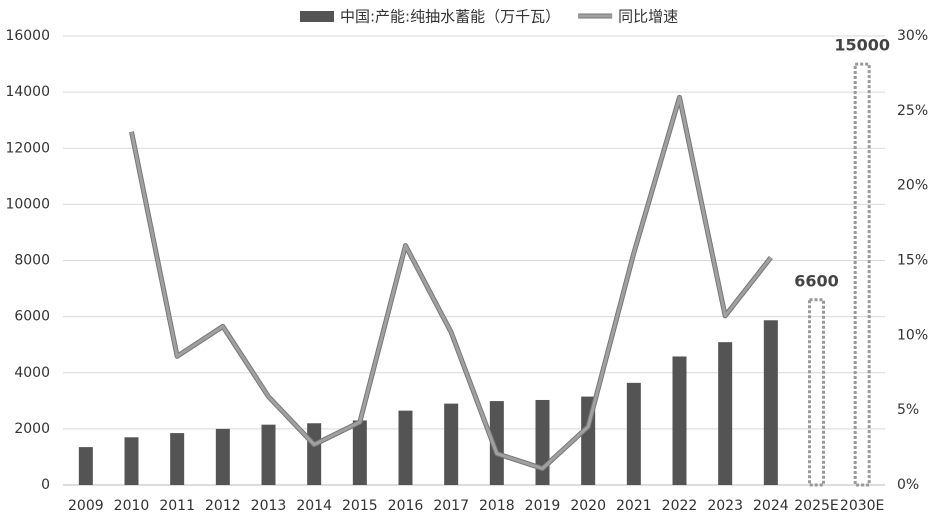 The width and height of the screenshot is (932, 526). Describe the element at coordinates (406, 506) in the screenshot. I see `x-tick-label: 2016` at that location.